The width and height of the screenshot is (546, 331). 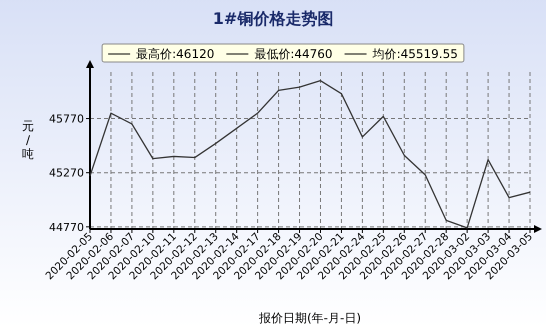 I want to click on text: 最低价:44760, so click(x=293, y=54).